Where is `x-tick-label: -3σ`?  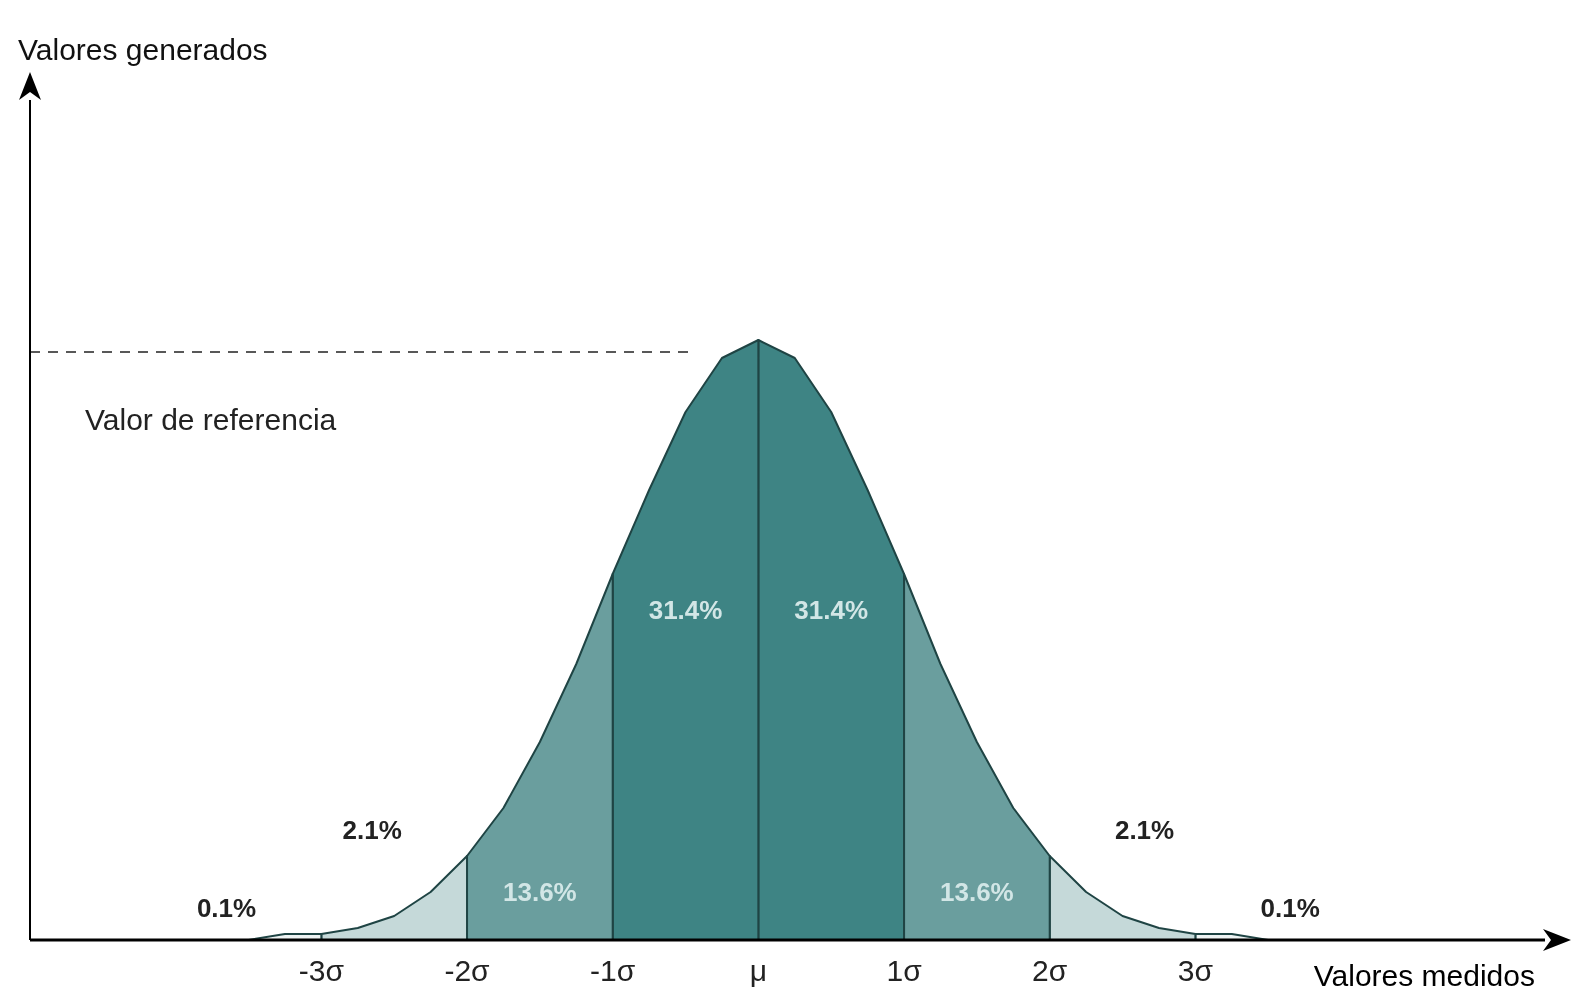
x-tick-label: -3σ is located at coordinates (321, 971).